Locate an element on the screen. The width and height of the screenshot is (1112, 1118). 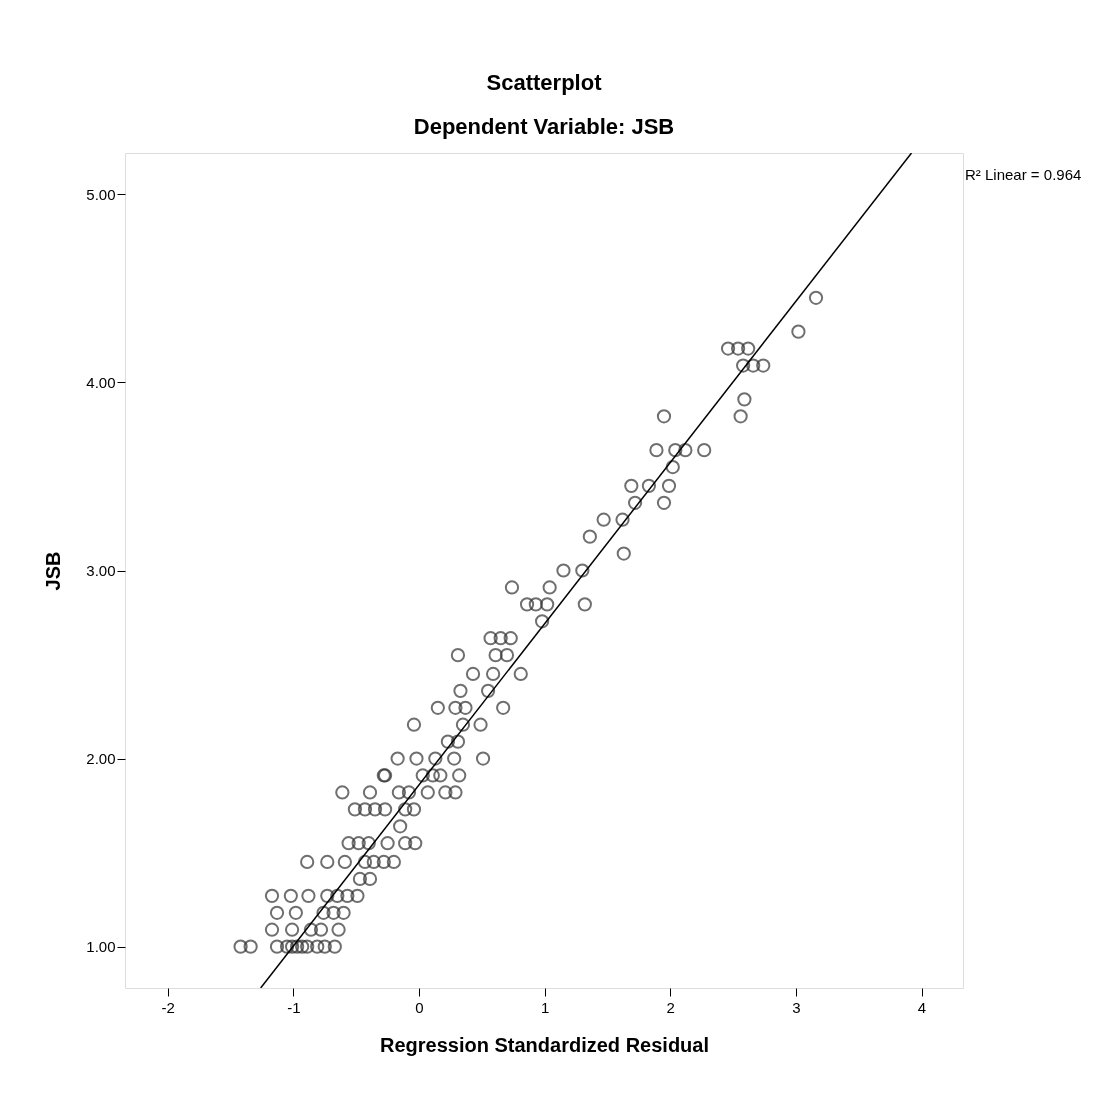
text: R² Linear = 0.964 is located at coordinates (1023, 174).